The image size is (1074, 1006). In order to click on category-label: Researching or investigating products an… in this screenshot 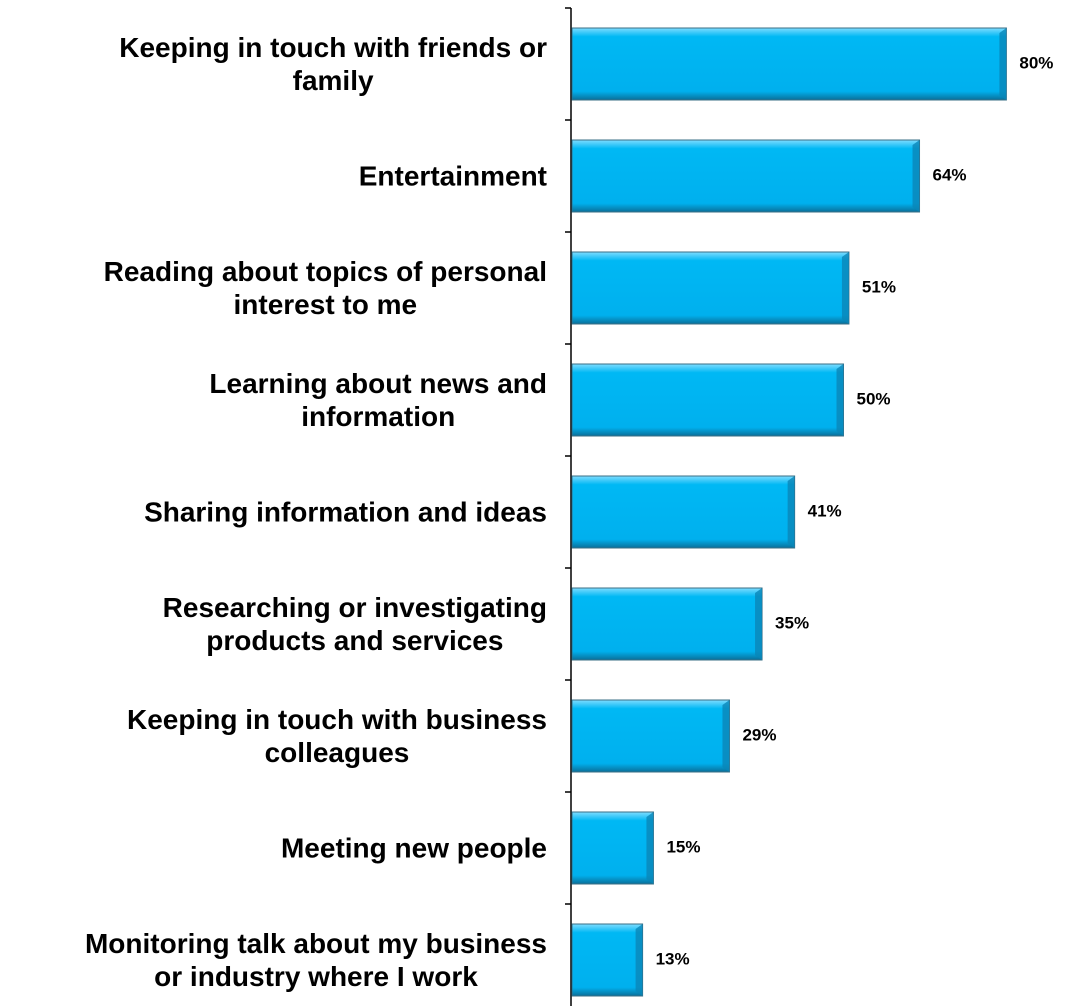, I will do `click(354, 624)`.